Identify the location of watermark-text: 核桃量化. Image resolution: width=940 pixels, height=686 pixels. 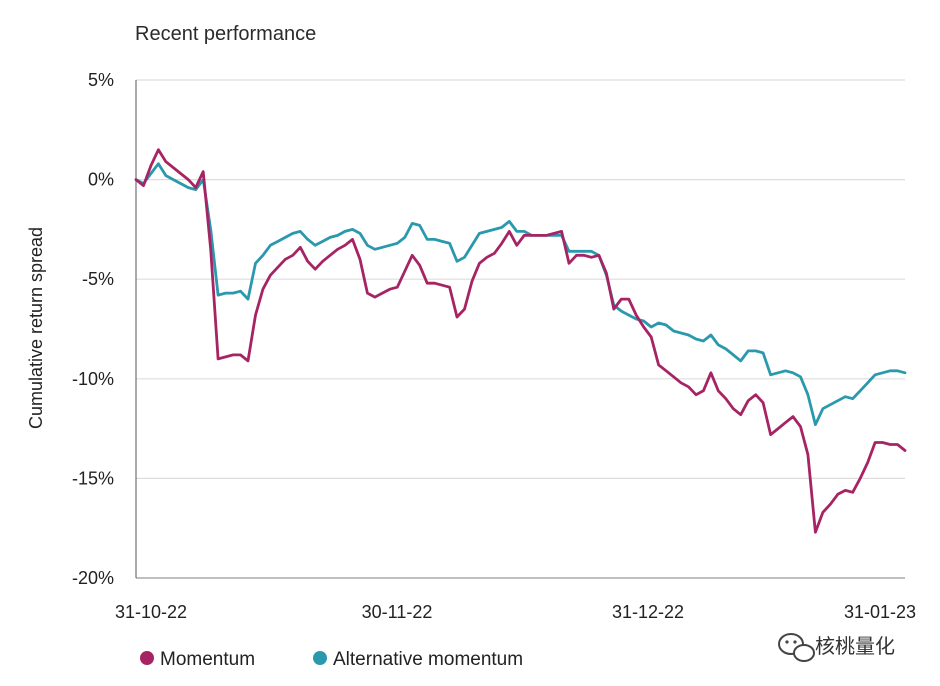
(855, 646).